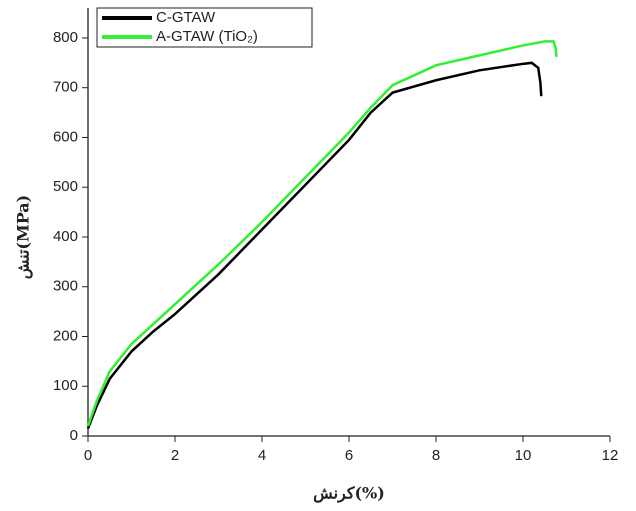  What do you see at coordinates (610, 455) in the screenshot?
I see `x-tick-label: 12` at bounding box center [610, 455].